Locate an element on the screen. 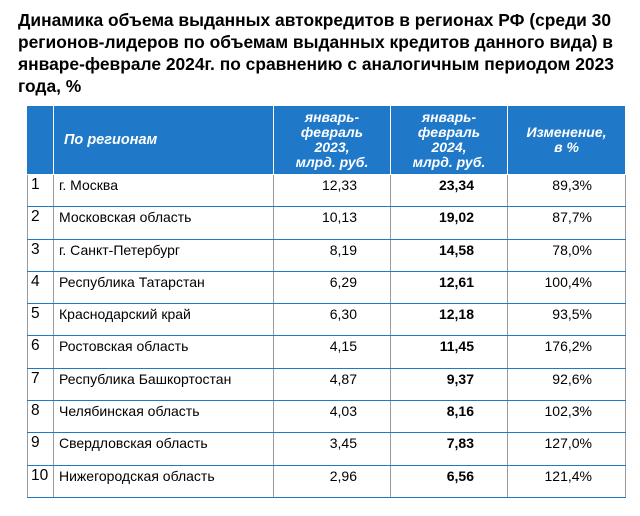  header-jan-feb-2024: январь- февраль 2024, млрд. руб. is located at coordinates (449, 140).